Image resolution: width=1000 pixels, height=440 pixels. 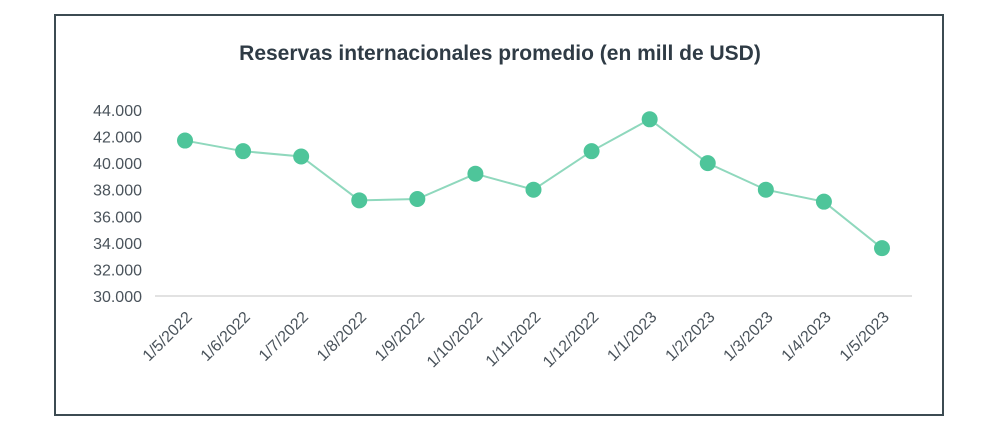 I want to click on y-tick-label: 32.000, so click(x=117, y=270).